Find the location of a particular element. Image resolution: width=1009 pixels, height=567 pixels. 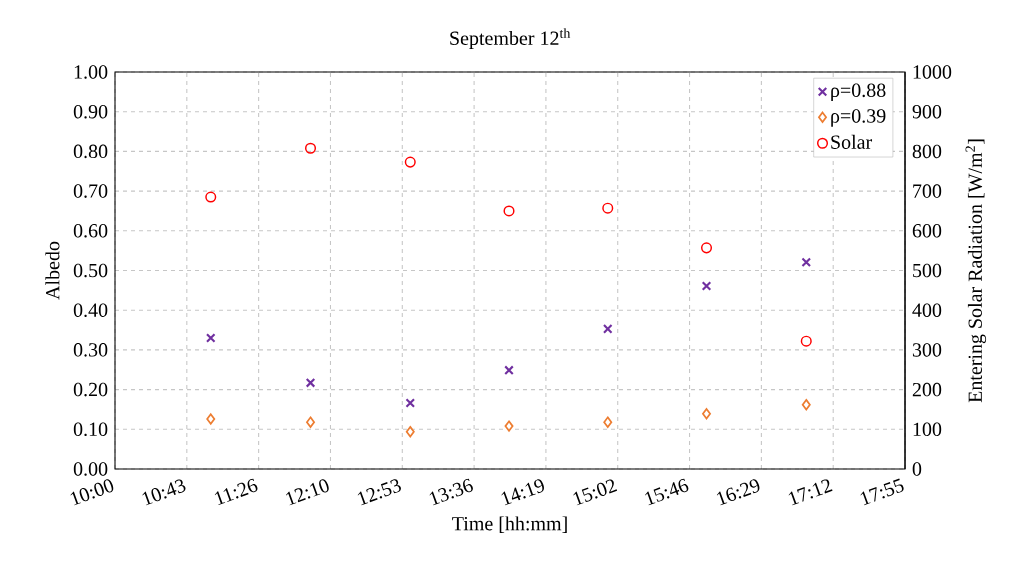

y2-tick-label: 800 is located at coordinates (927, 151).